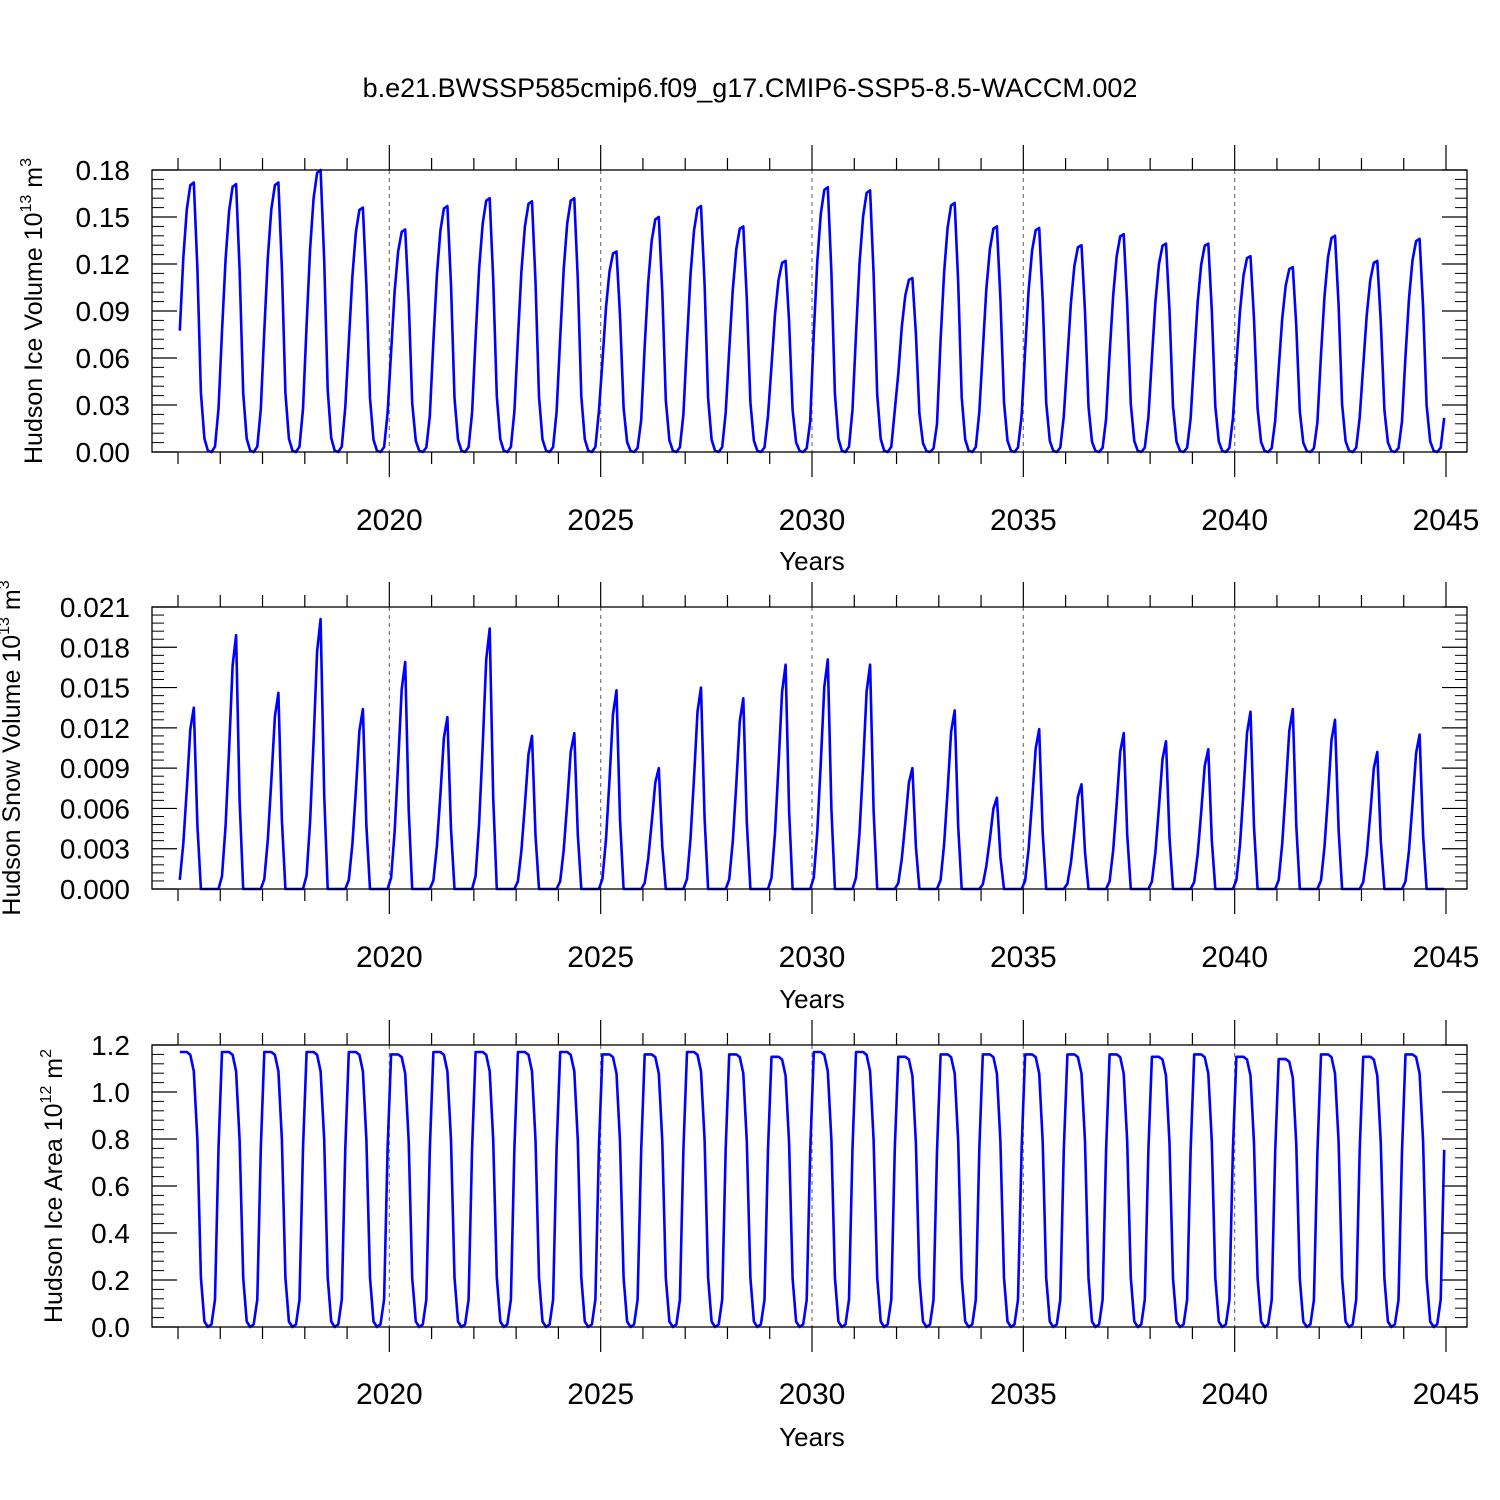  Describe the element at coordinates (95, 688) in the screenshot. I see `y-tick-label: 0.015` at that location.